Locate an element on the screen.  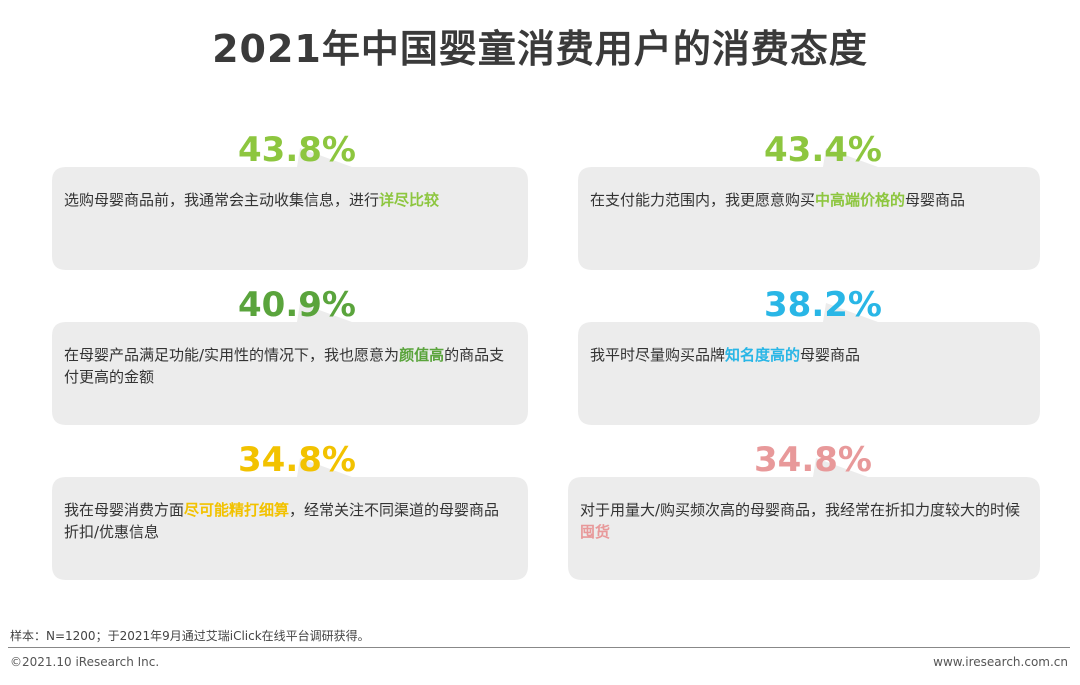
attitude-card: 34.8% 对于用量大/购买频次高的母婴商品，我经常在折扣力度较大的时候囤货 is located at coordinates (804, 517).